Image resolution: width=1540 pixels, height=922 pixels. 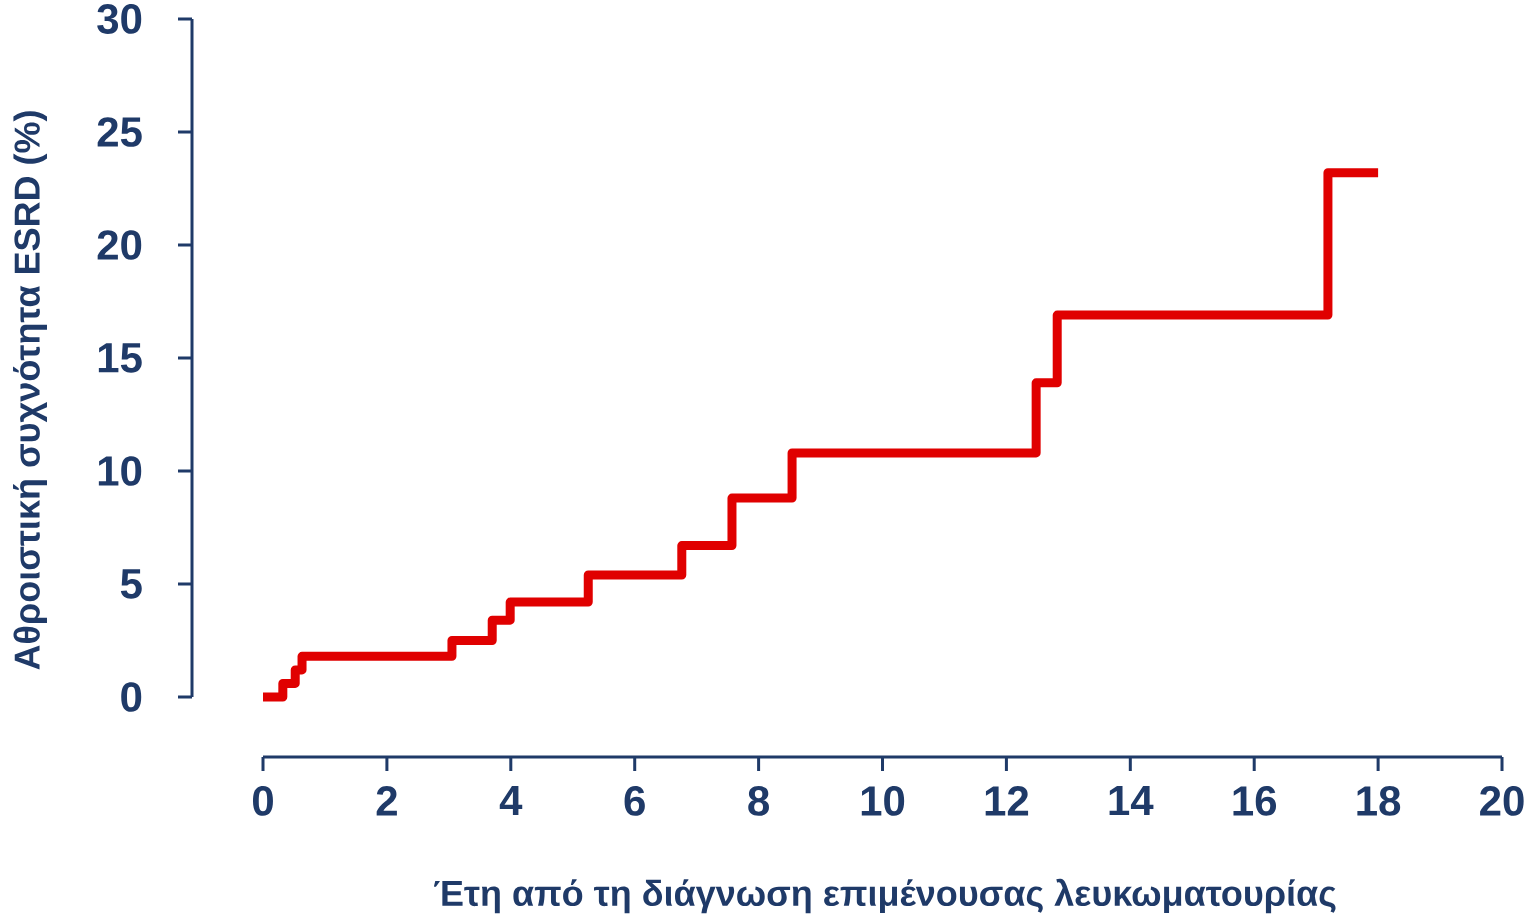 I want to click on x-tick-label: 12, so click(x=1007, y=801).